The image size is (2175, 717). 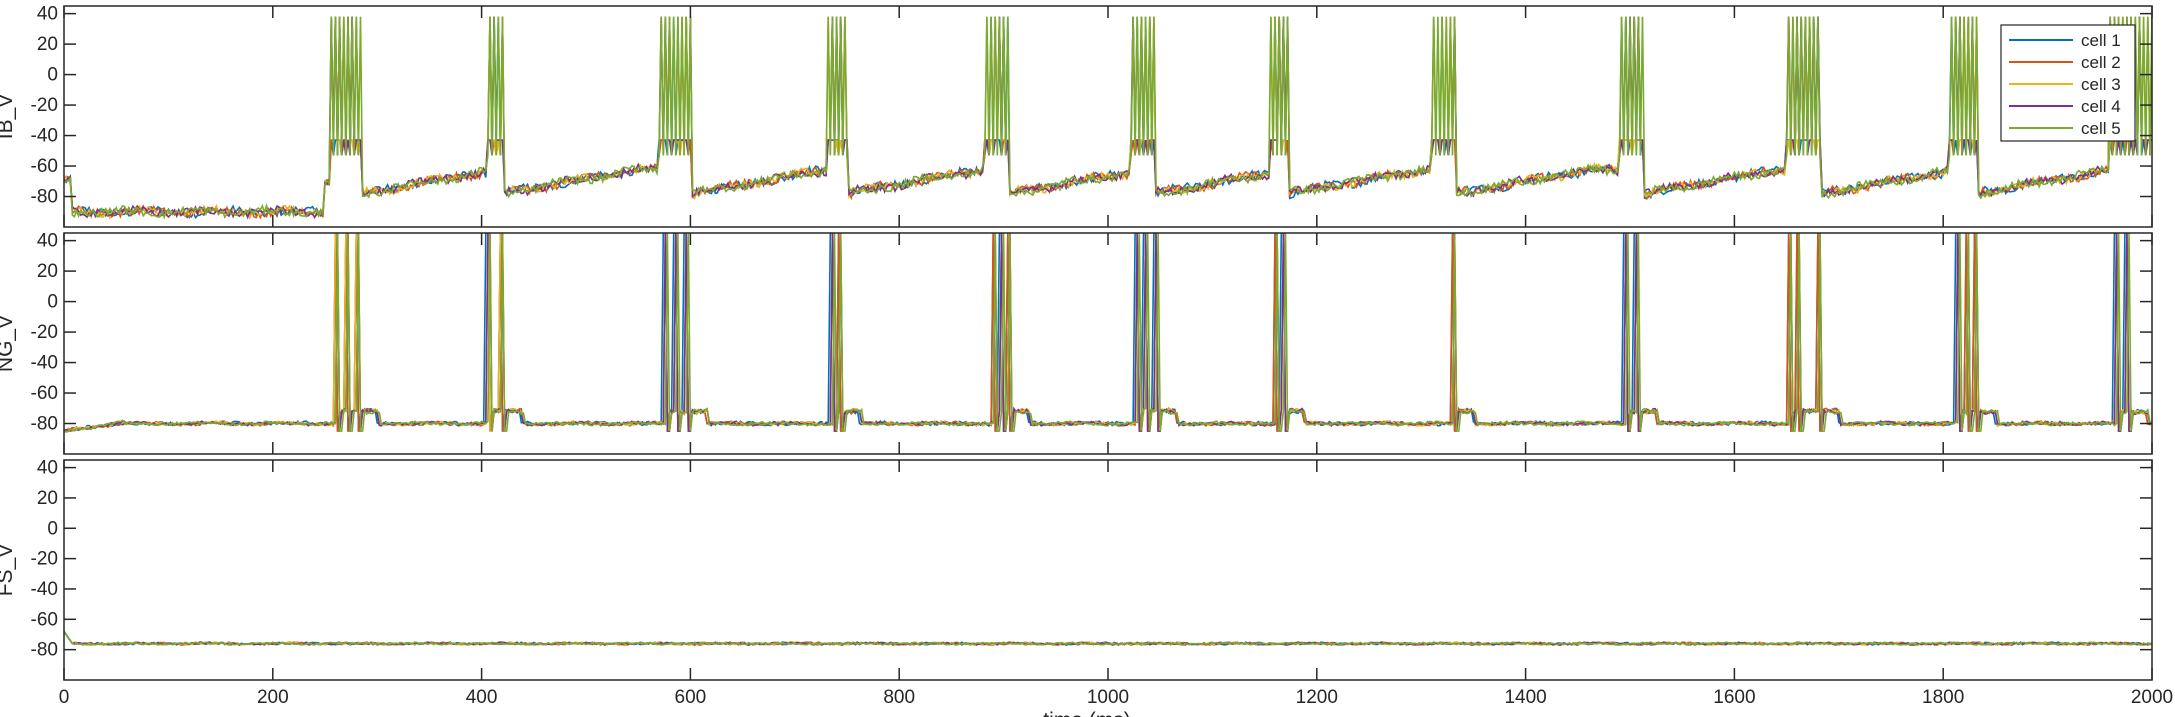 I want to click on y-axis-label: FS_V, so click(x=8, y=570).